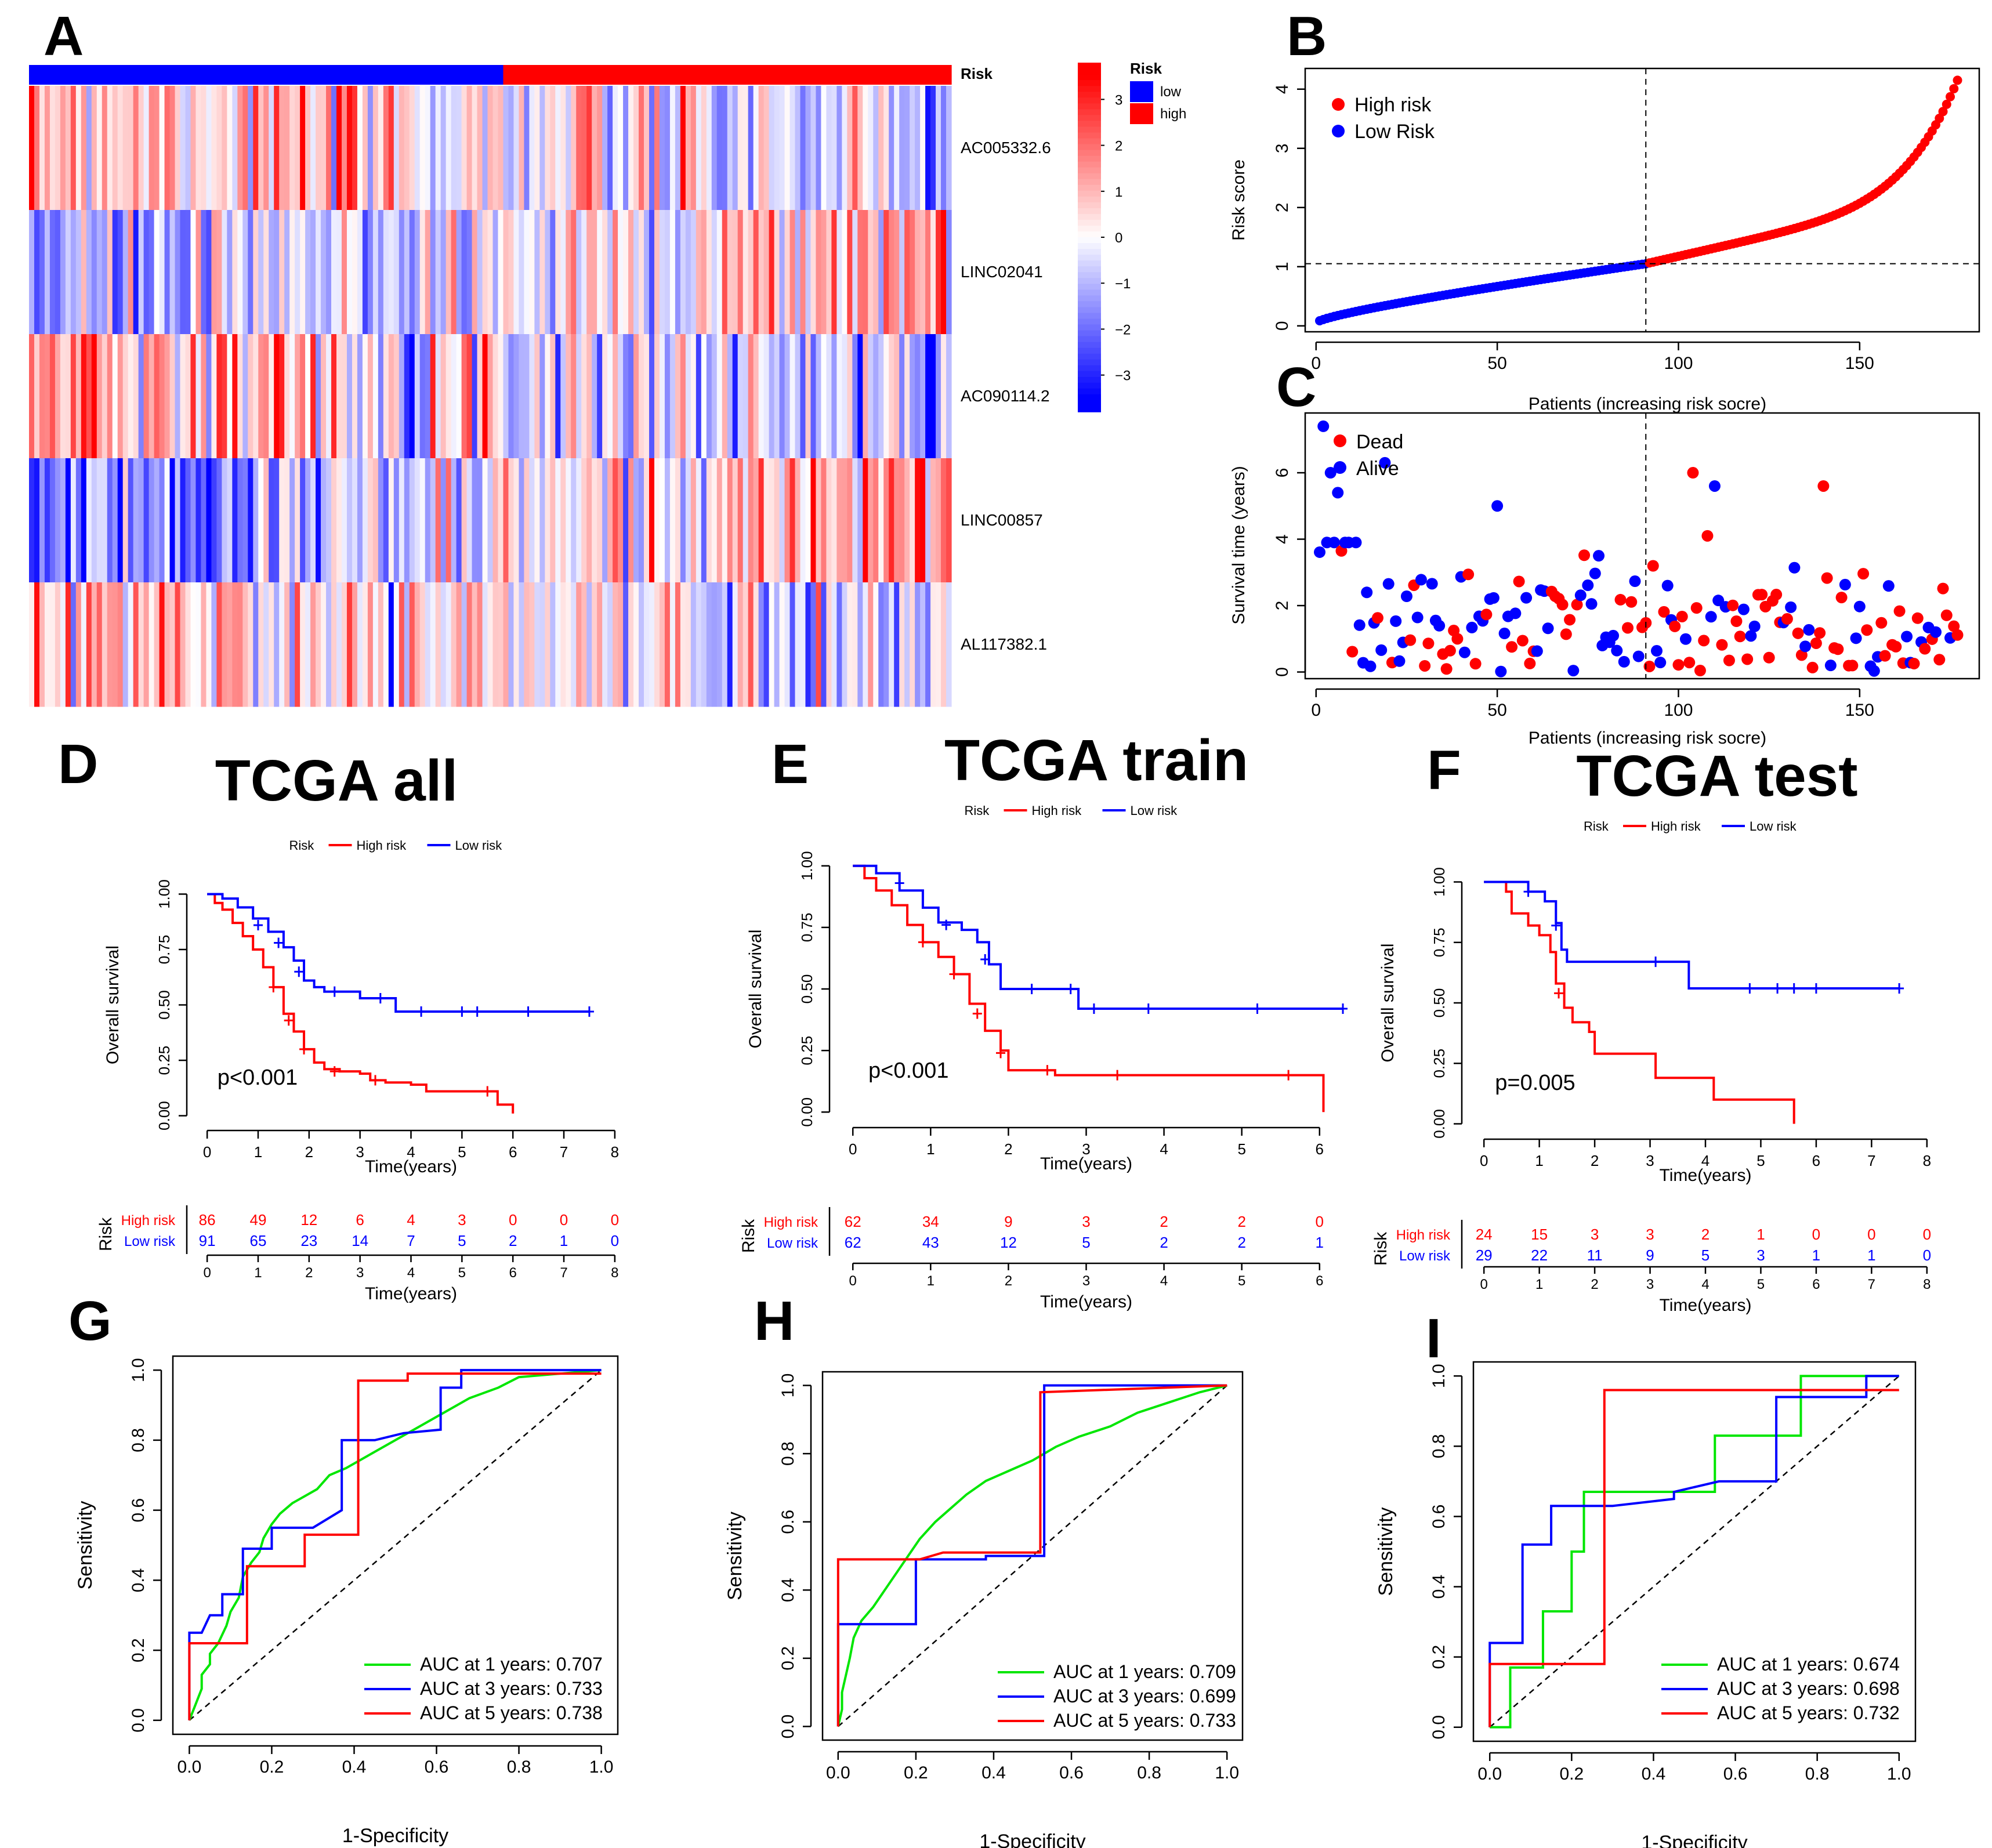  Describe the element at coordinates (150, 1241) in the screenshot. I see `risk-table-row-name: Low risk` at that location.